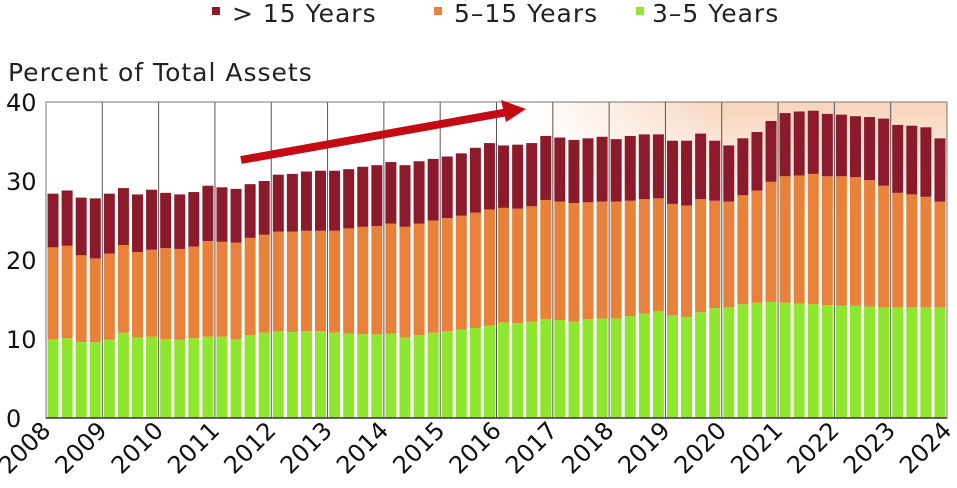  Describe the element at coordinates (418, 447) in the screenshot. I see `x-tick-2015: 2015` at that location.